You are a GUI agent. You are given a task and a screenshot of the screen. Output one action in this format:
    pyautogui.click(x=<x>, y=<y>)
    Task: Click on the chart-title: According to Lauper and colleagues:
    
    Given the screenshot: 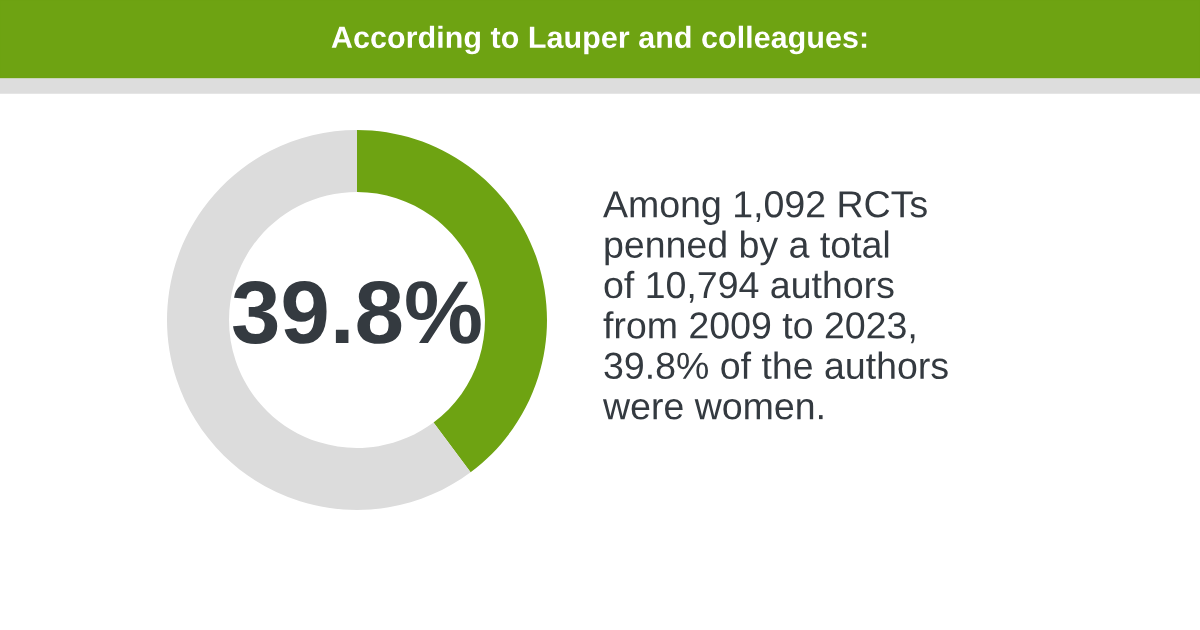 What is the action you would take?
    pyautogui.click(x=599, y=40)
    